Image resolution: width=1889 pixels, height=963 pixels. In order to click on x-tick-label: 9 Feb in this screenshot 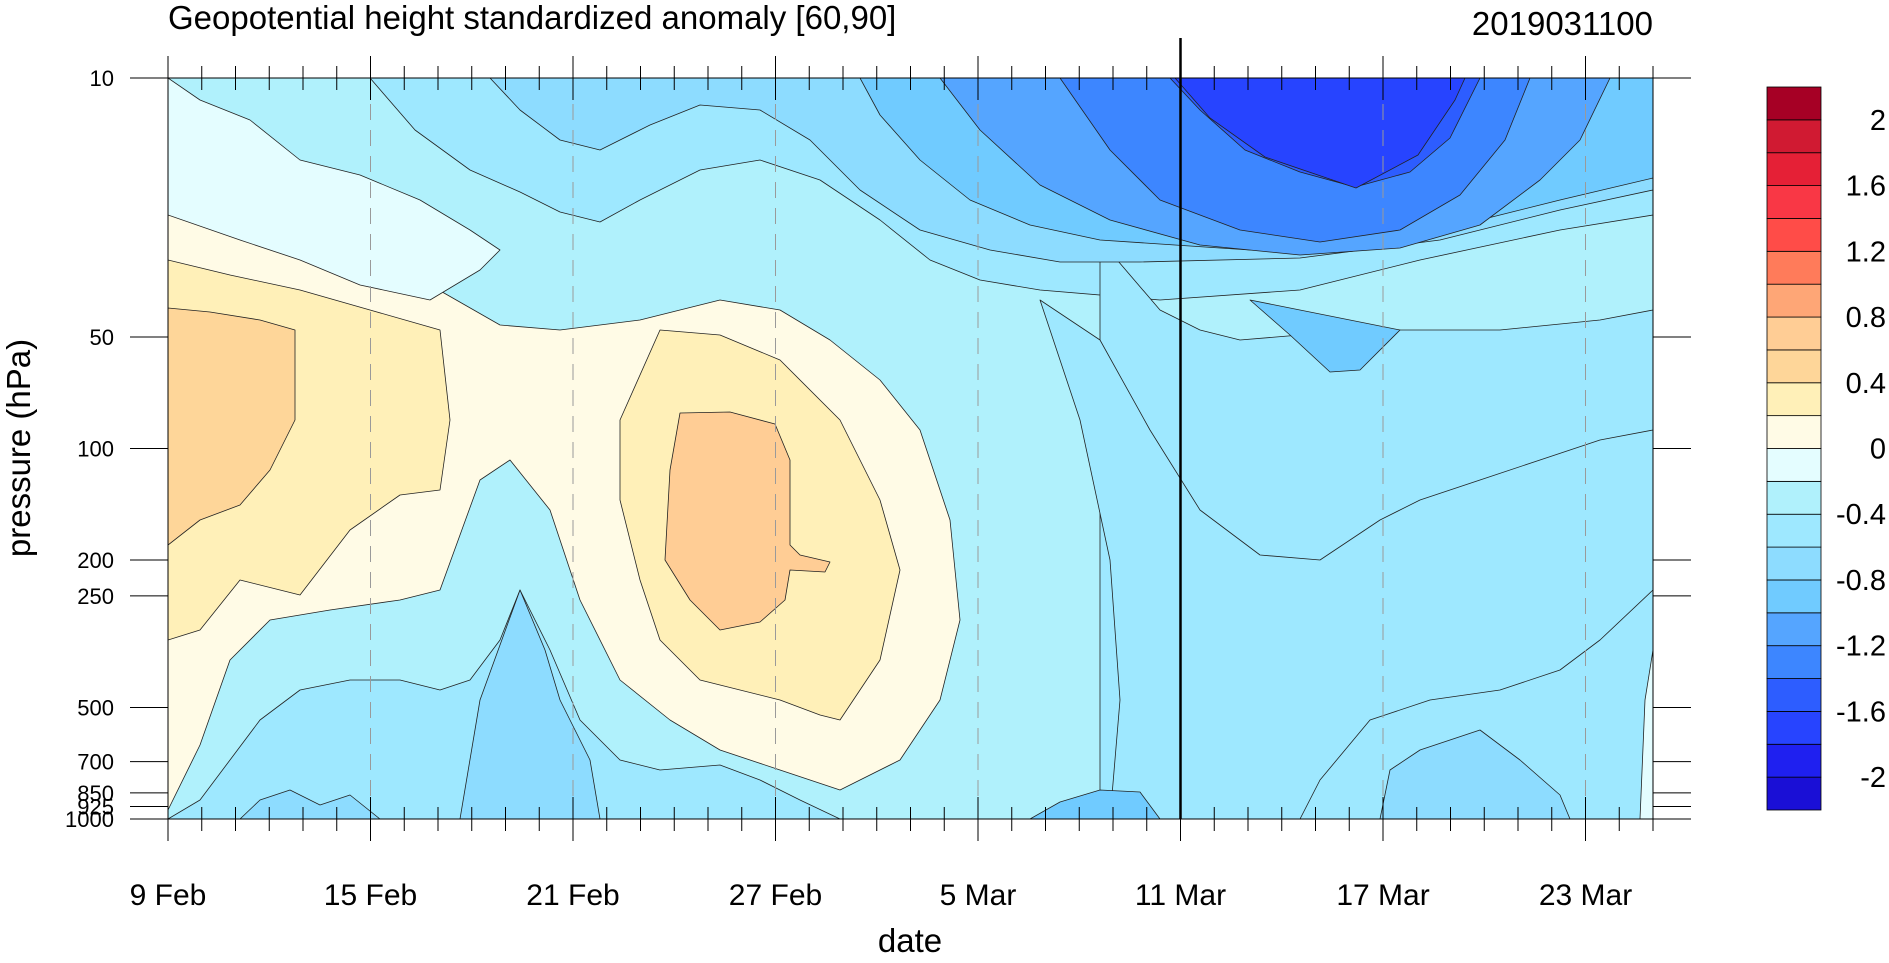, I will do `click(168, 895)`.